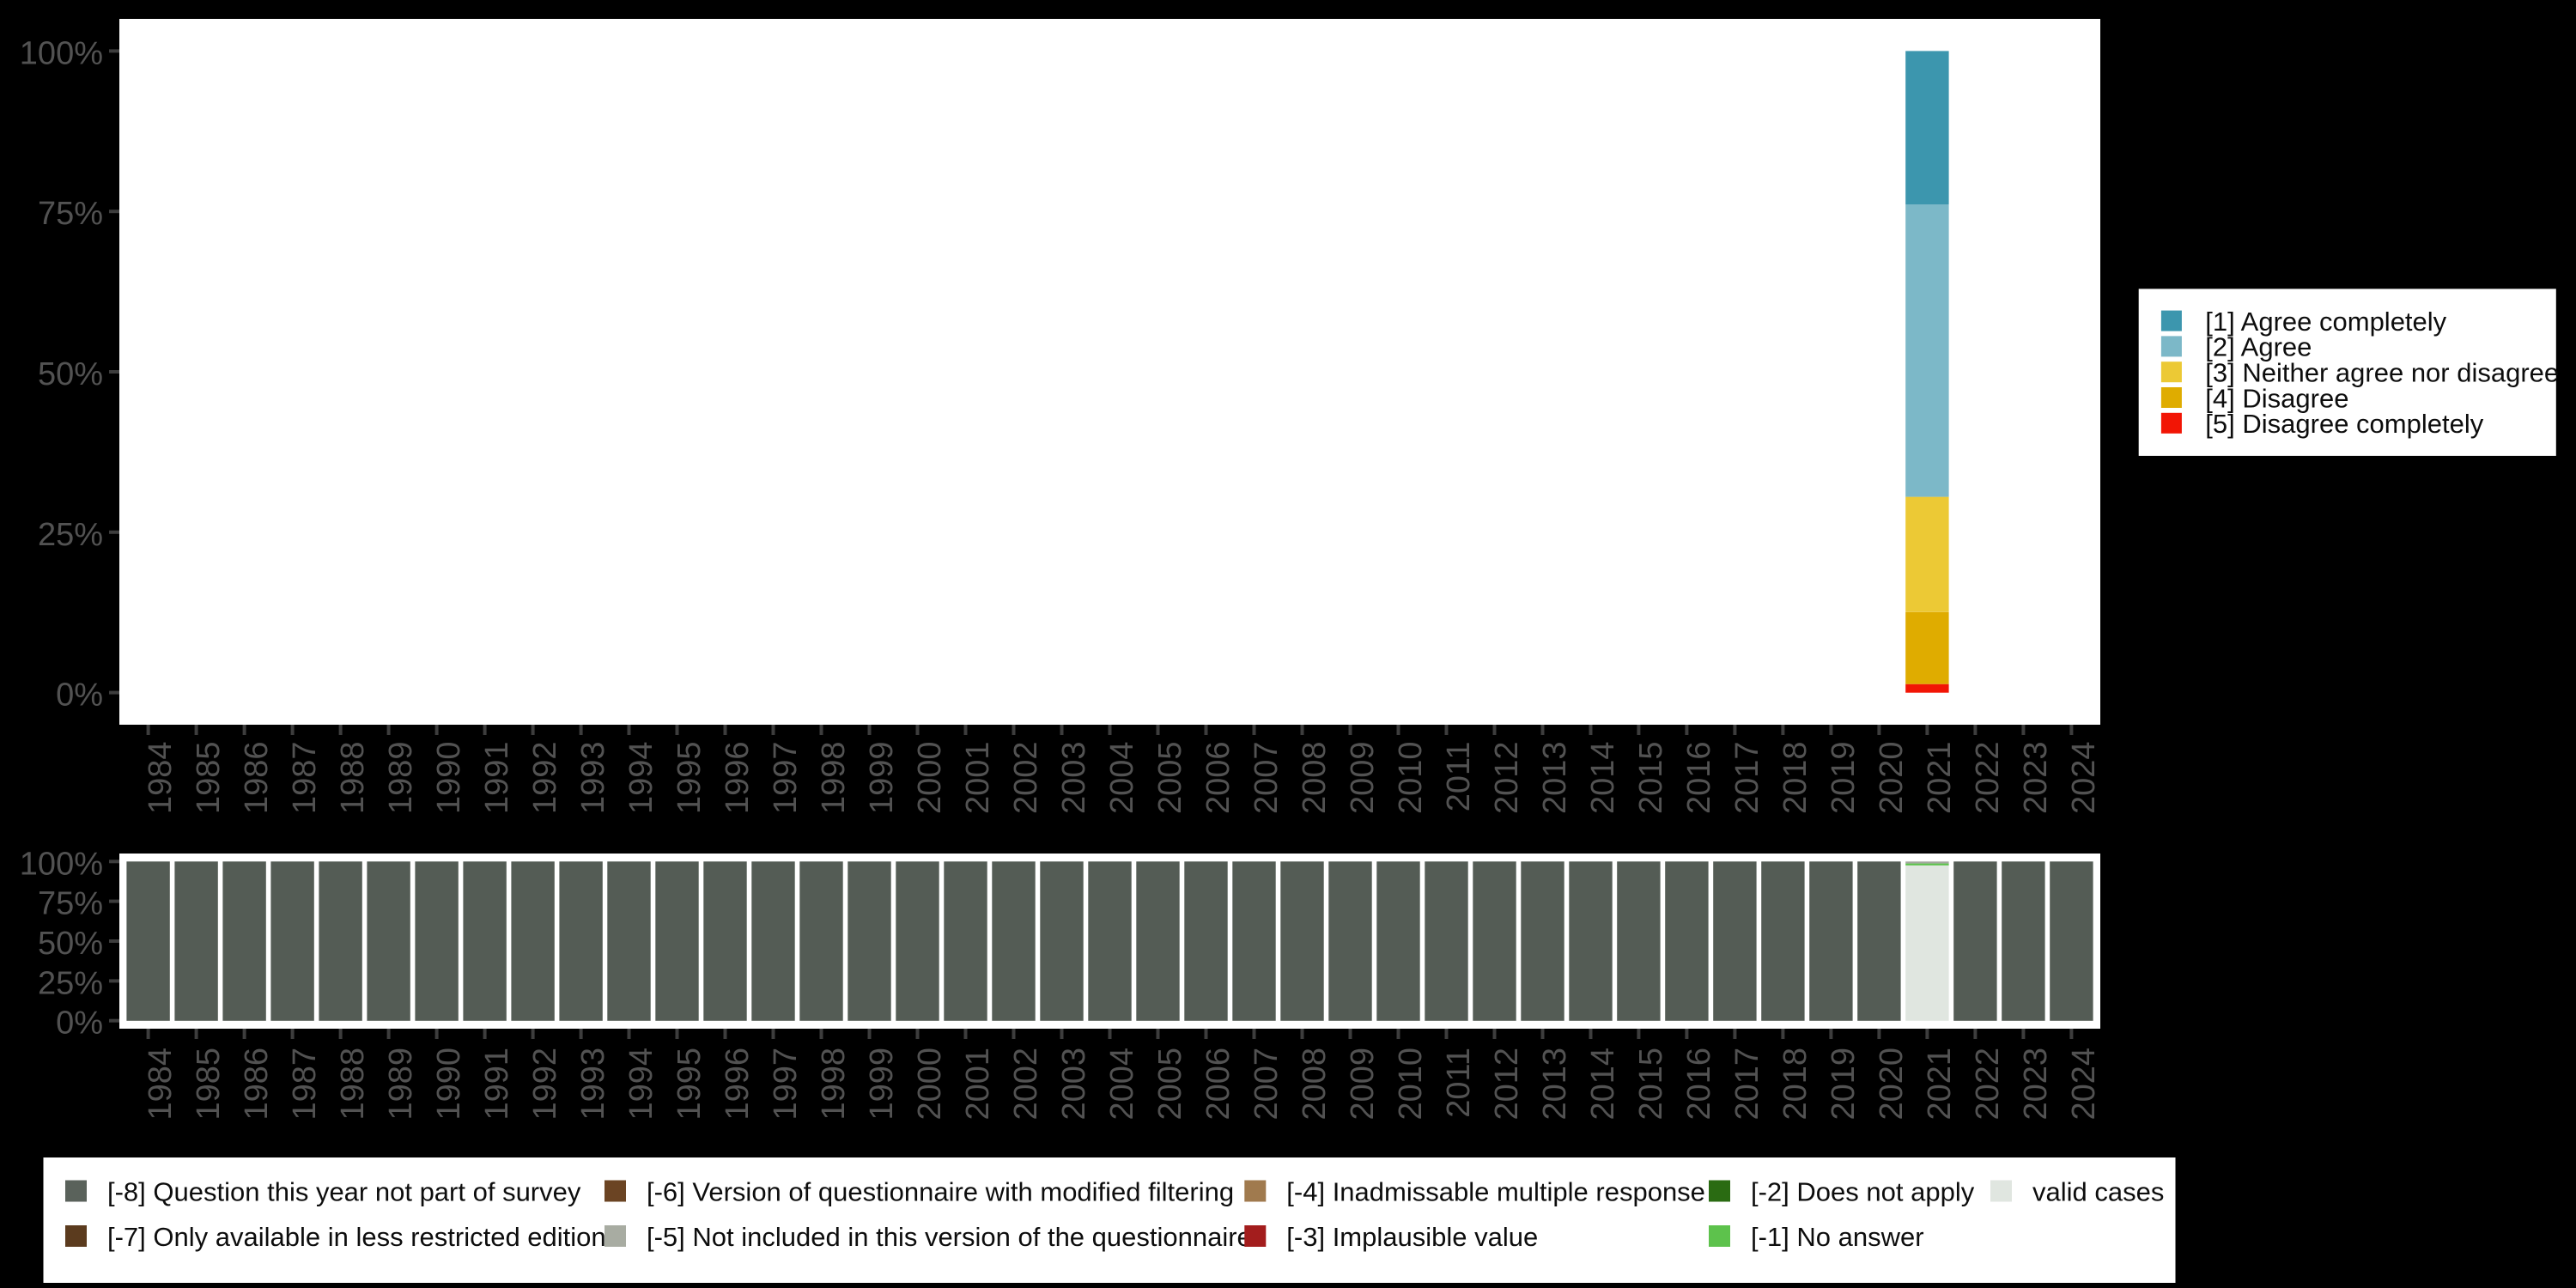 The width and height of the screenshot is (2576, 1288). Describe the element at coordinates (1837, 1237) in the screenshot. I see `svg-text: [-1] No answer` at that location.